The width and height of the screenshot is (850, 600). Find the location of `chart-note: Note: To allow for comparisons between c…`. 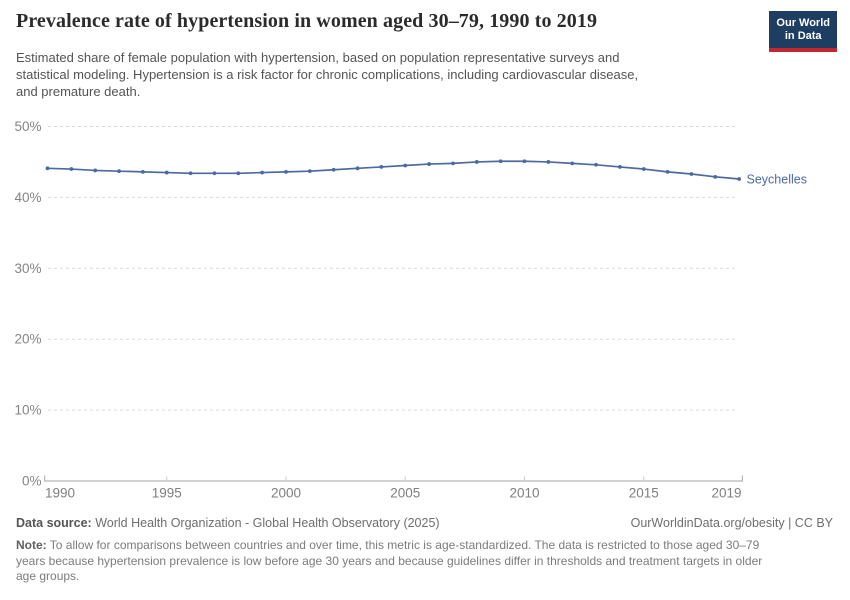

chart-note: Note: To allow for comparisons between c… is located at coordinates (427, 561).